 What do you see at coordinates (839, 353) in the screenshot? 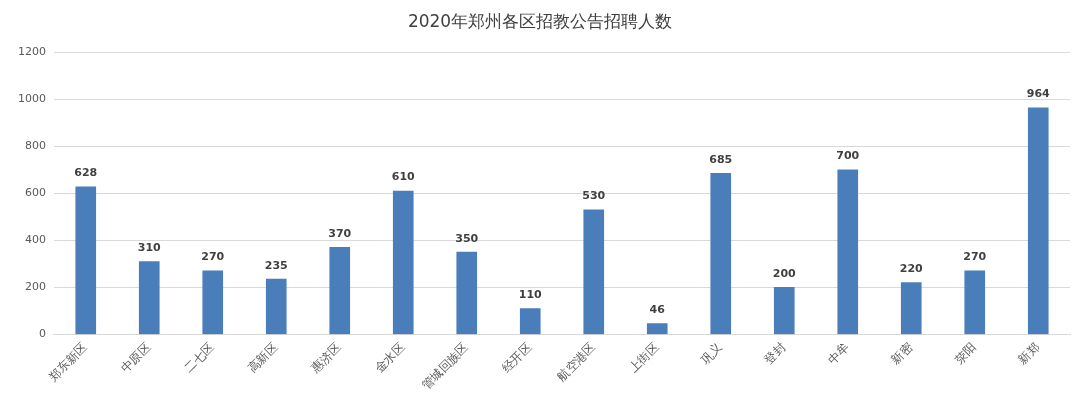
I see `x-tick-label: 中牟` at bounding box center [839, 353].